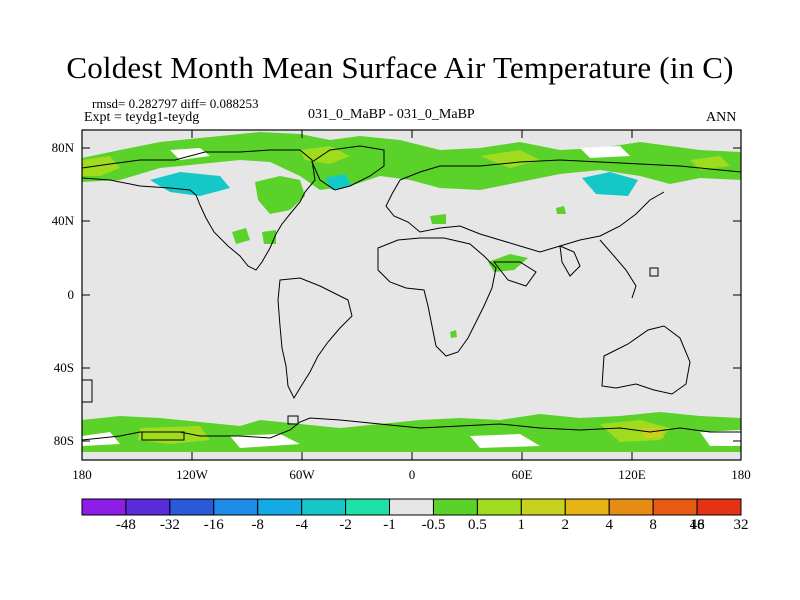 The image size is (800, 600). What do you see at coordinates (345, 525) in the screenshot?
I see `colorbar-label: -2` at bounding box center [345, 525].